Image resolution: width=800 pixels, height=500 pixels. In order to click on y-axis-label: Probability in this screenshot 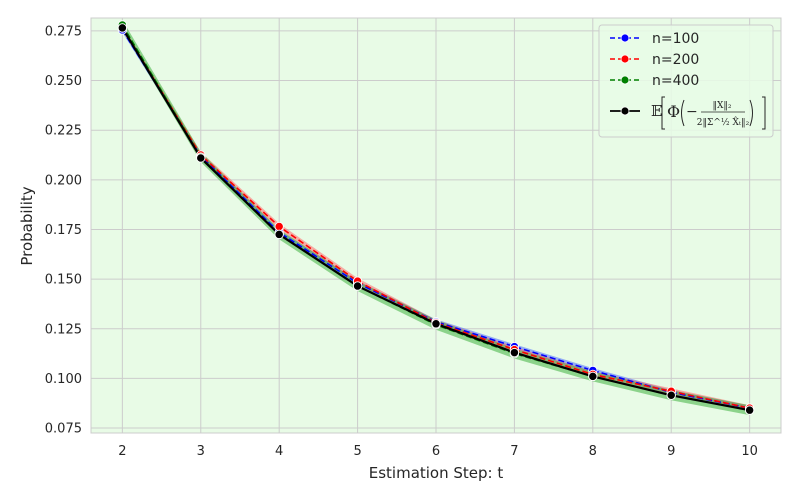, I will do `click(27, 225)`.